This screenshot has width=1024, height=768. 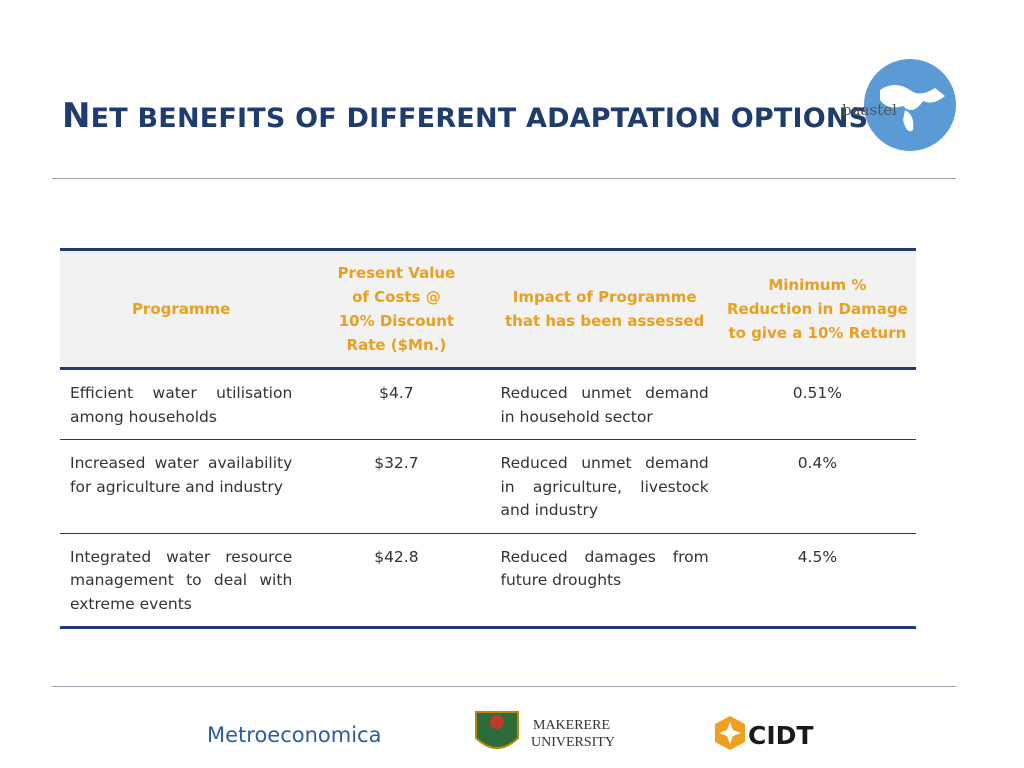 I want to click on table-cell: Reduced unmet demand in household sector, so click(x=604, y=404).